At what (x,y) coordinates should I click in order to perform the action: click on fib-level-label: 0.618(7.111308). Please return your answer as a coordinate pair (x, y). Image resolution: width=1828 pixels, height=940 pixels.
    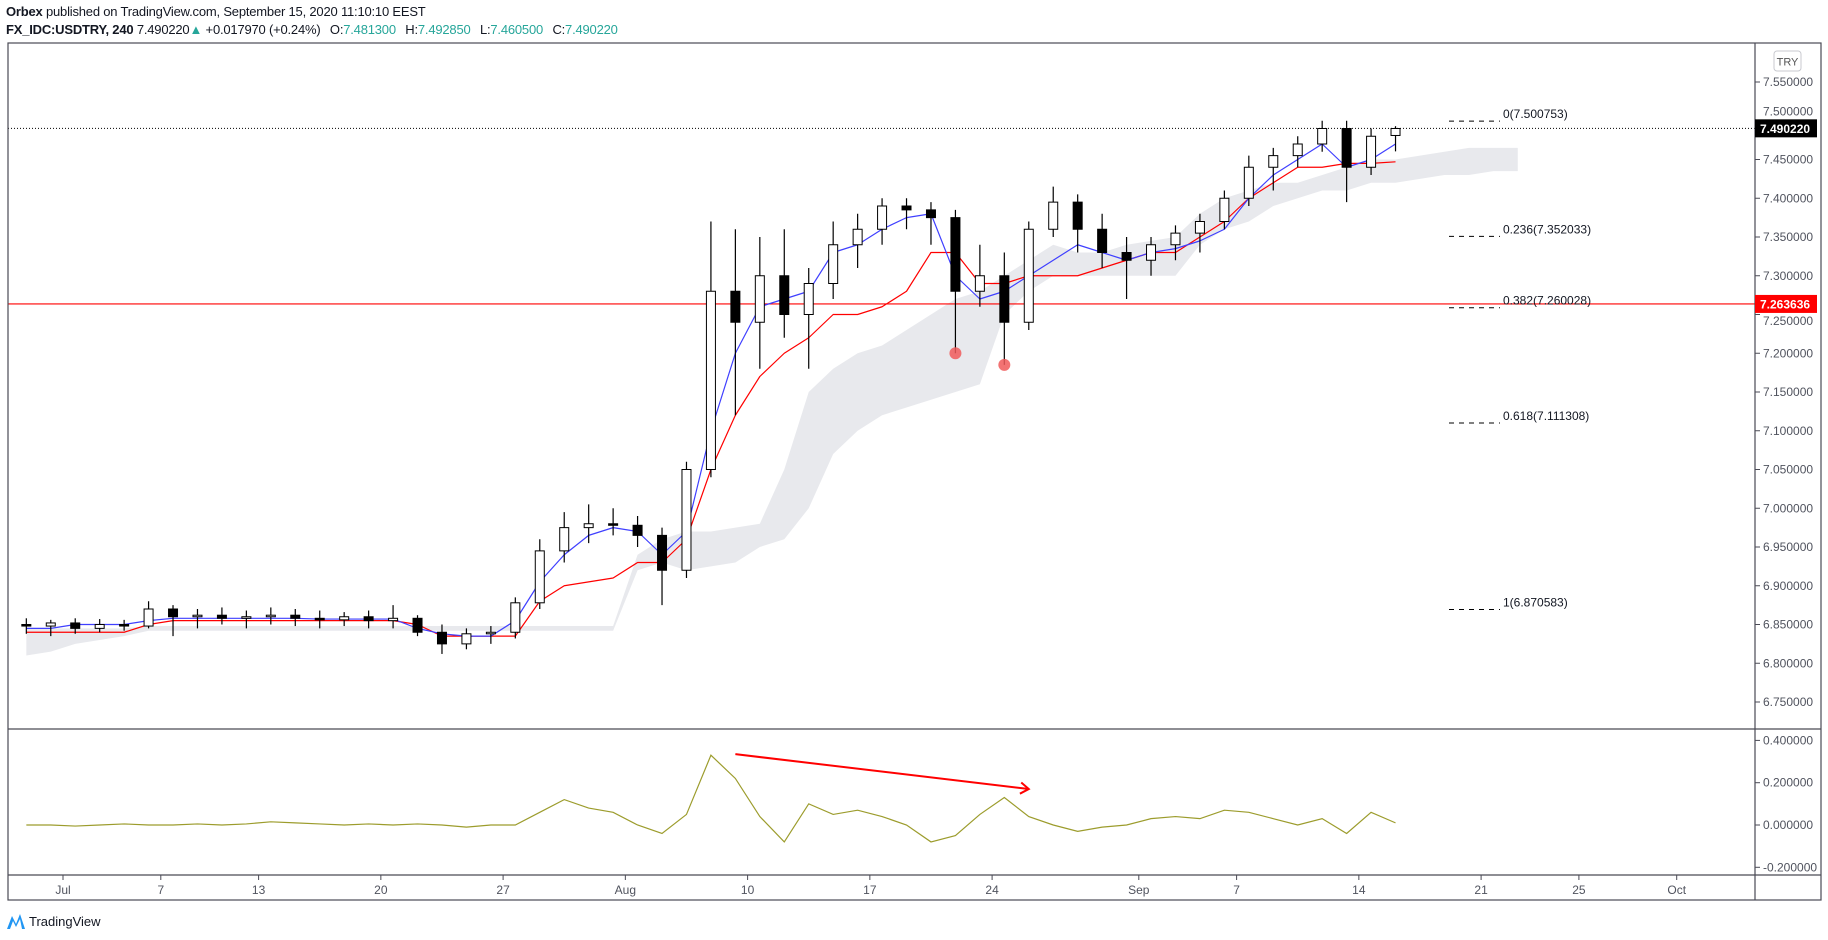
    Looking at the image, I should click on (1546, 416).